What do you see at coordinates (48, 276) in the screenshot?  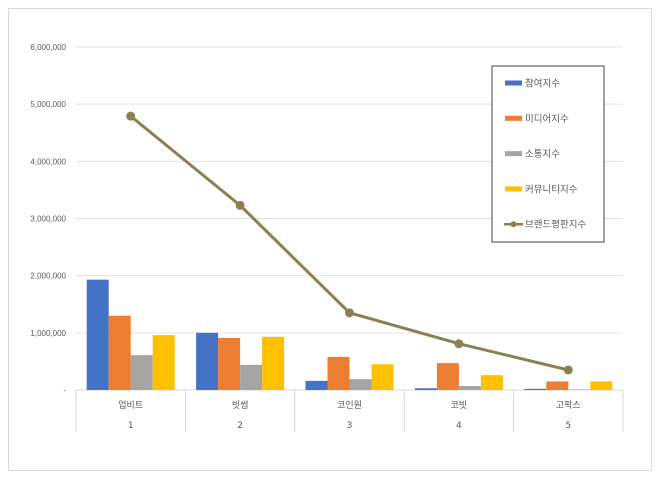 I see `y-tick-label: 2,000,000` at bounding box center [48, 276].